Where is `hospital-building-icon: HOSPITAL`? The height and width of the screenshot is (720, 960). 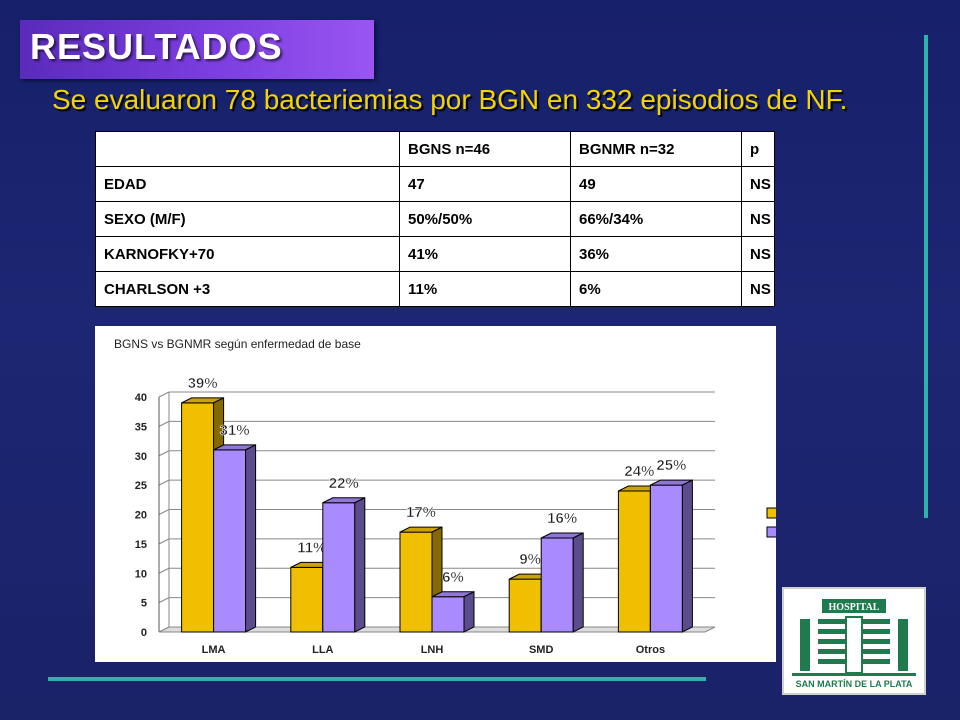
hospital-building-icon: HOSPITAL is located at coordinates (854, 637).